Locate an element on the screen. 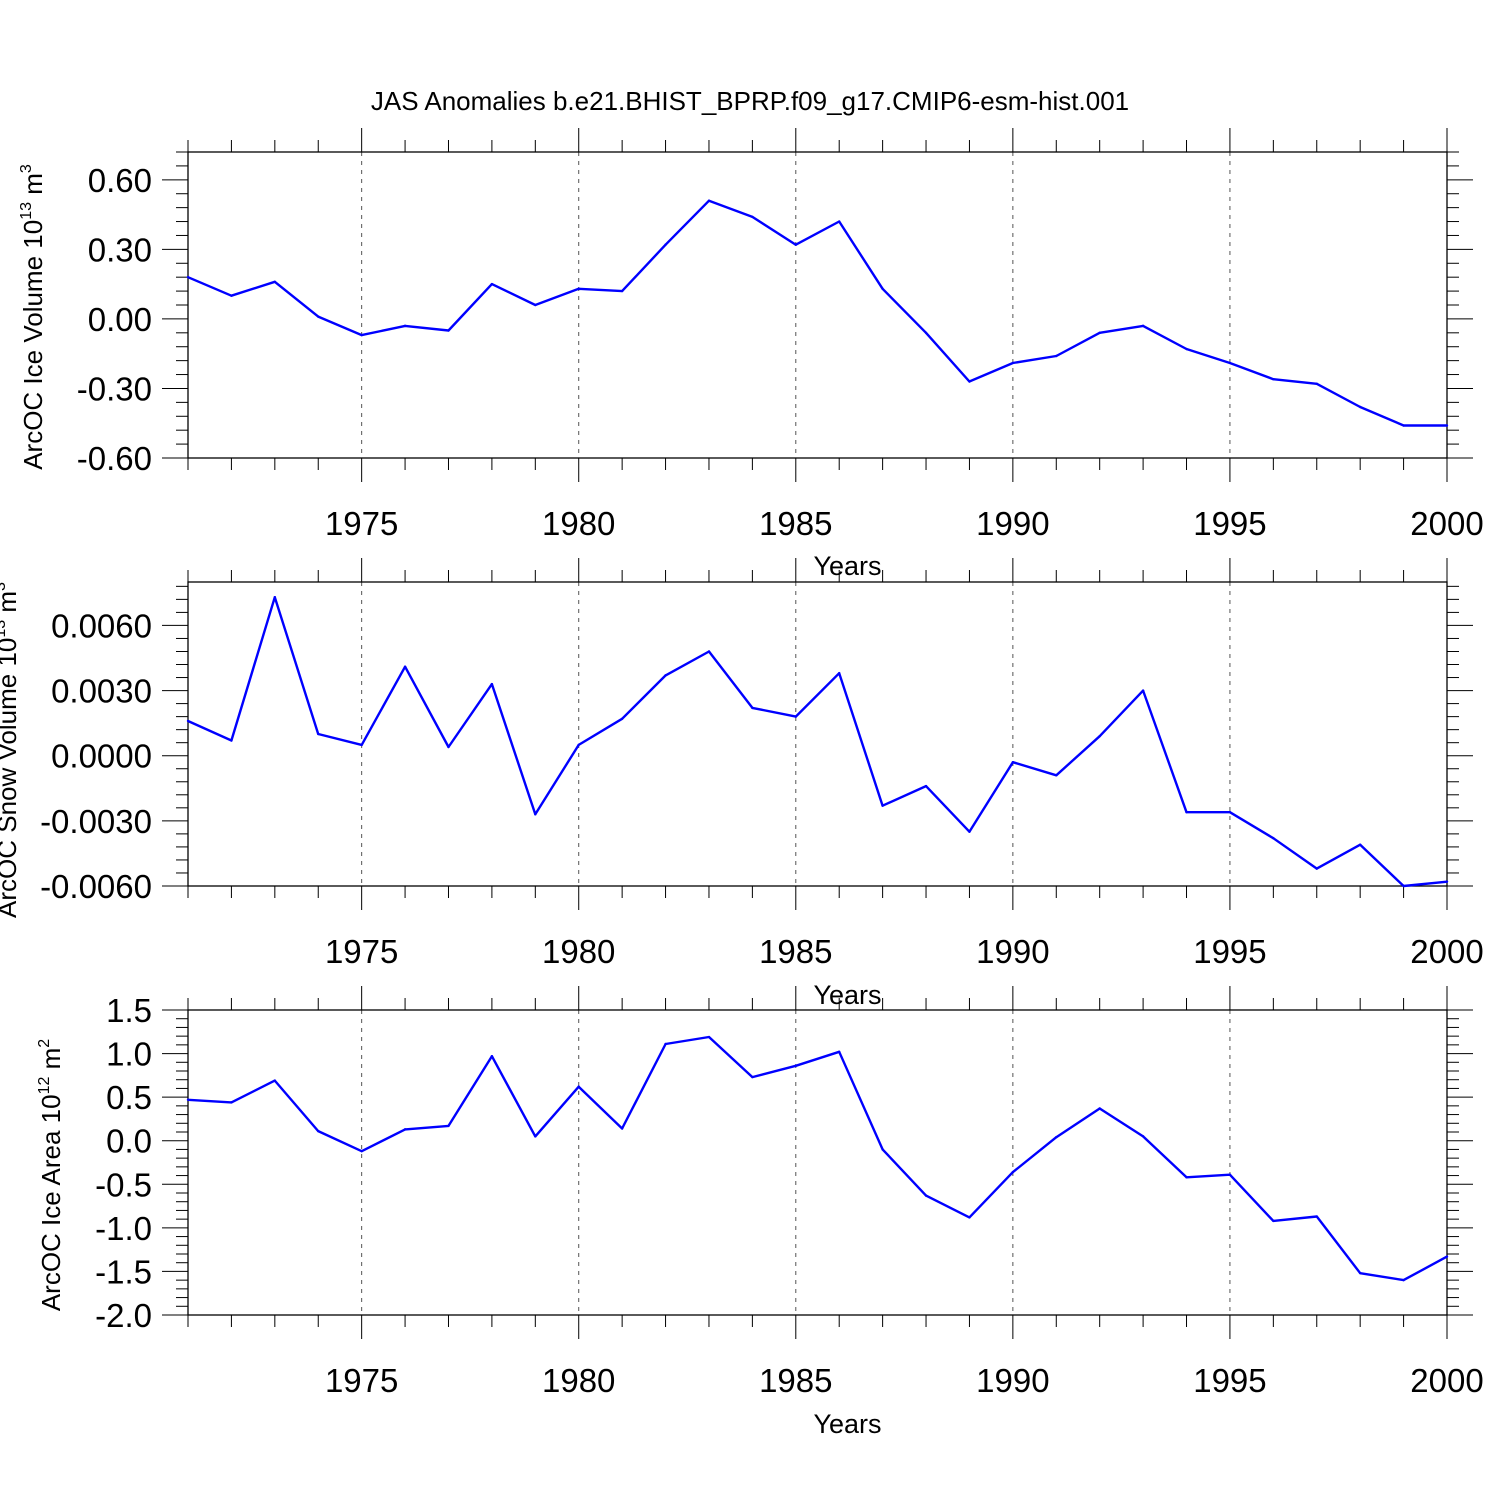 The height and width of the screenshot is (1500, 1500). y-tick-label: 1.5 is located at coordinates (129, 1010).